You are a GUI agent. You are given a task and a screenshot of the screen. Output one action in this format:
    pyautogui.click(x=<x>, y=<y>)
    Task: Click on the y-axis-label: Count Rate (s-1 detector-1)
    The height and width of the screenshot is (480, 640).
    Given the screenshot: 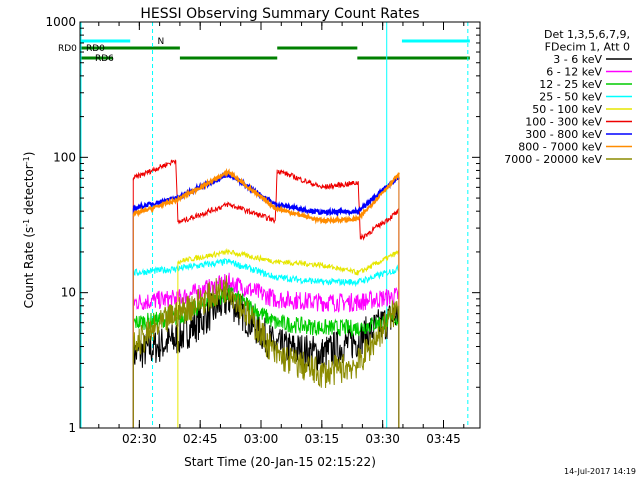 What is the action you would take?
    pyautogui.click(x=29, y=230)
    